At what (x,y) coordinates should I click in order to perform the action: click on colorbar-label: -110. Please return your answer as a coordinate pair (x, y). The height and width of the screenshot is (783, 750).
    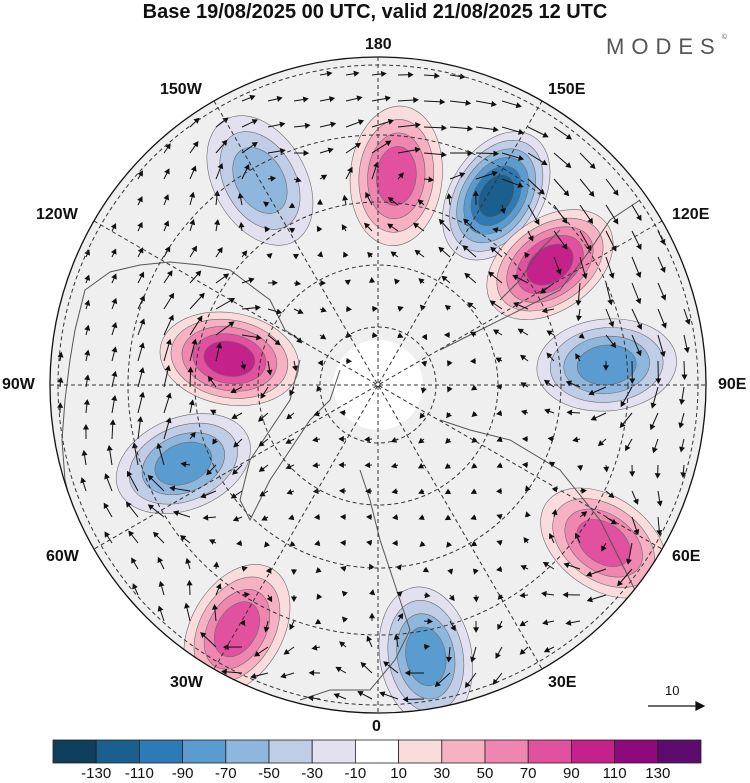
    Looking at the image, I should click on (139, 773).